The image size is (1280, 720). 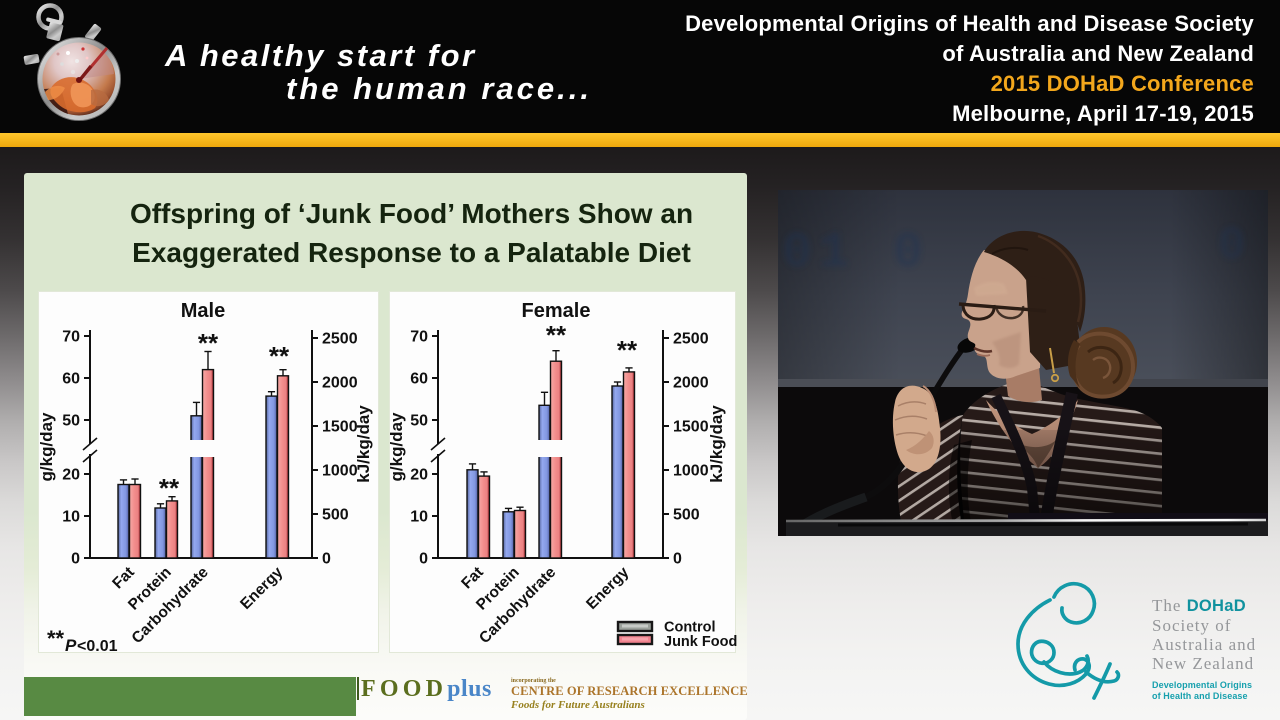 I want to click on svg-text: Control, so click(x=690, y=628).